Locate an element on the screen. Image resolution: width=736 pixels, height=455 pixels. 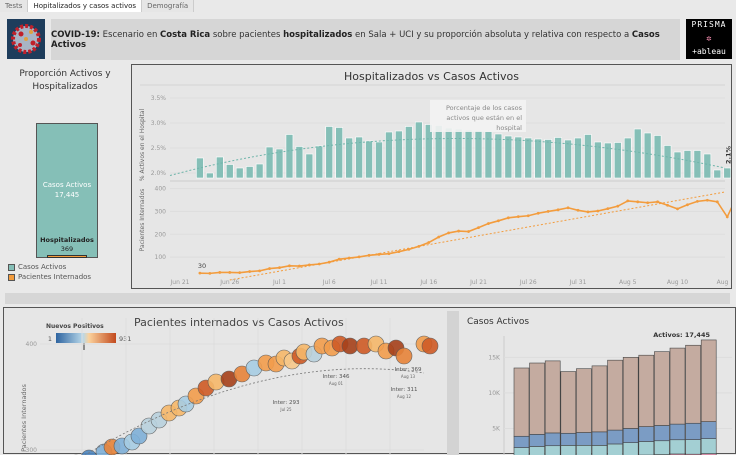
tab-hospitalizados: Hopitalizados y casos activos is located at coordinates (85, 6).